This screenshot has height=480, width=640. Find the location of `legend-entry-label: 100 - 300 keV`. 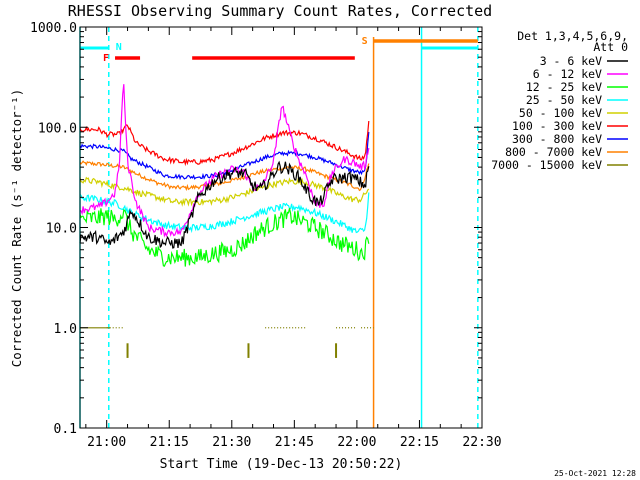

legend-entry-label: 100 - 300 keV is located at coordinates (557, 126).